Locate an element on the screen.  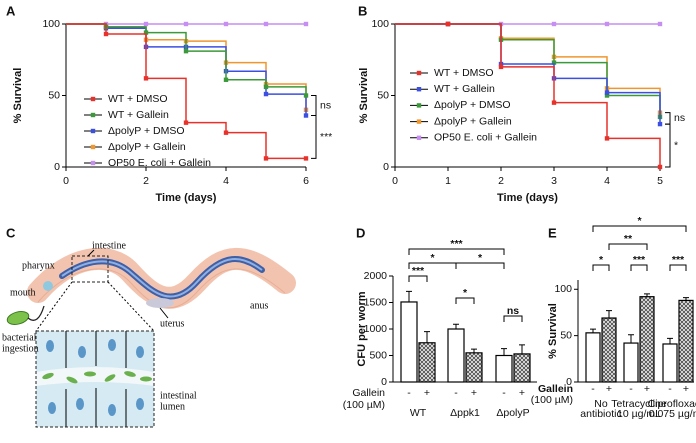
zoom-cells is located at coordinates (95, 379).